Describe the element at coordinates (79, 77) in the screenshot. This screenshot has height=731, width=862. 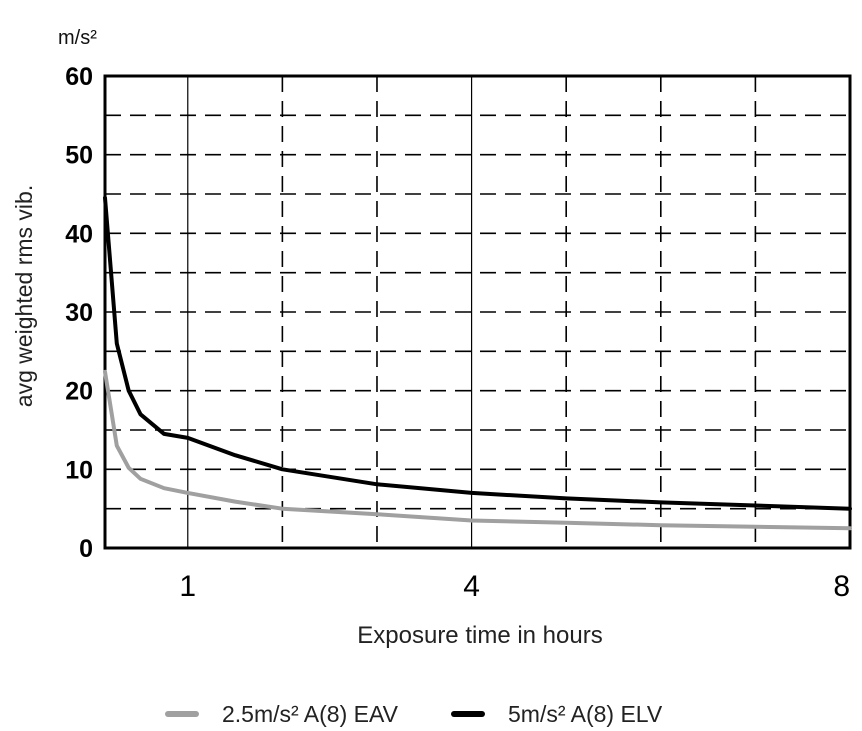
I see `y-tick-label: 60` at that location.